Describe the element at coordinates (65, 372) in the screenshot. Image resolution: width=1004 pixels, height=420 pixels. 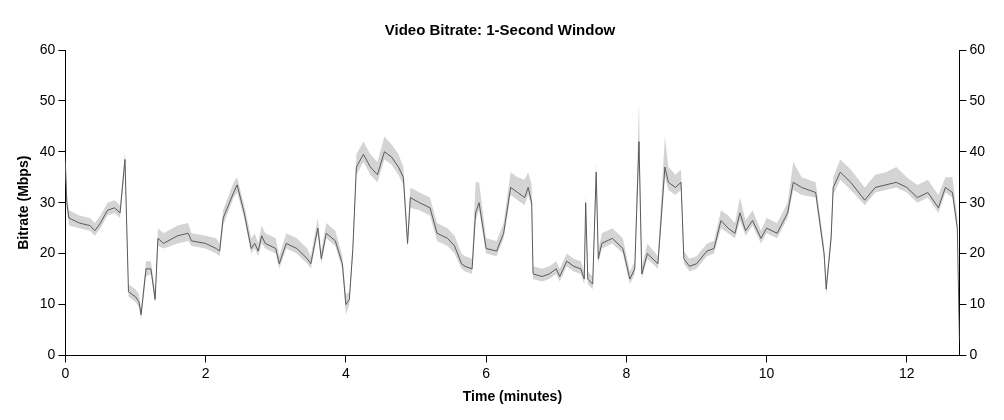
I see `x-tick-label: 0` at that location.